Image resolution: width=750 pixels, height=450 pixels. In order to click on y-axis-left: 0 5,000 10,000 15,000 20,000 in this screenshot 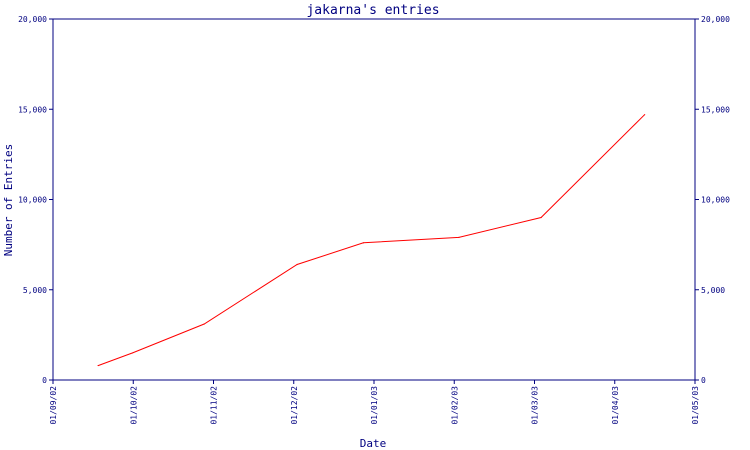, I will do `click(35, 200)`.